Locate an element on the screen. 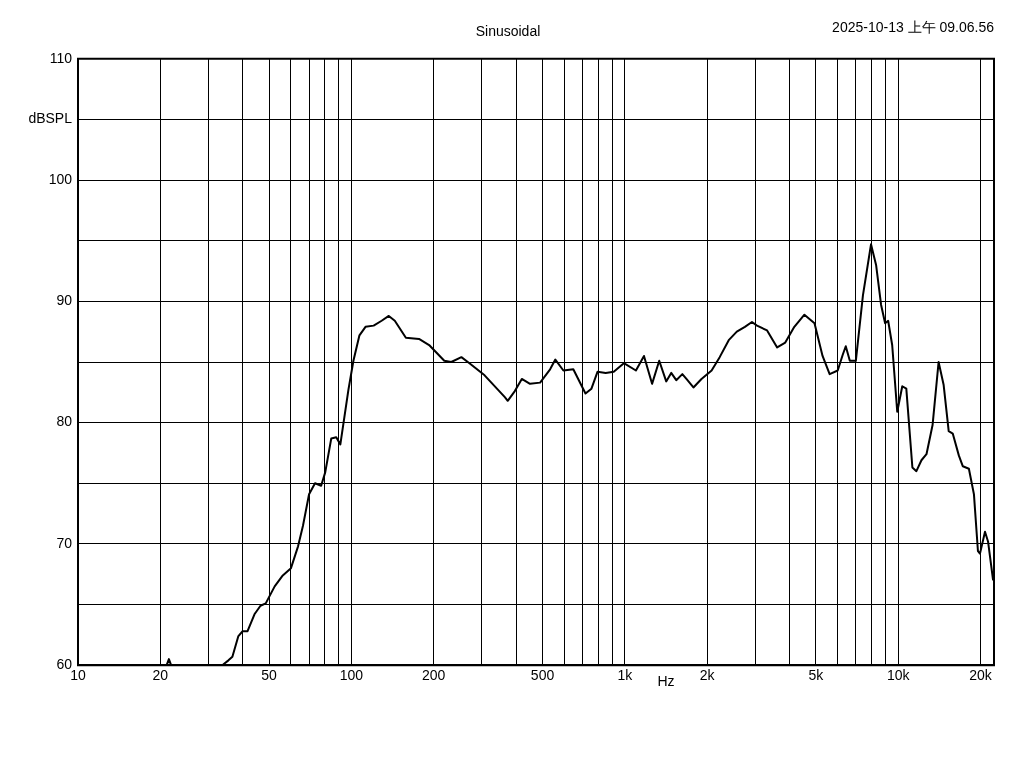  x-tick-label: 20 is located at coordinates (160, 675).